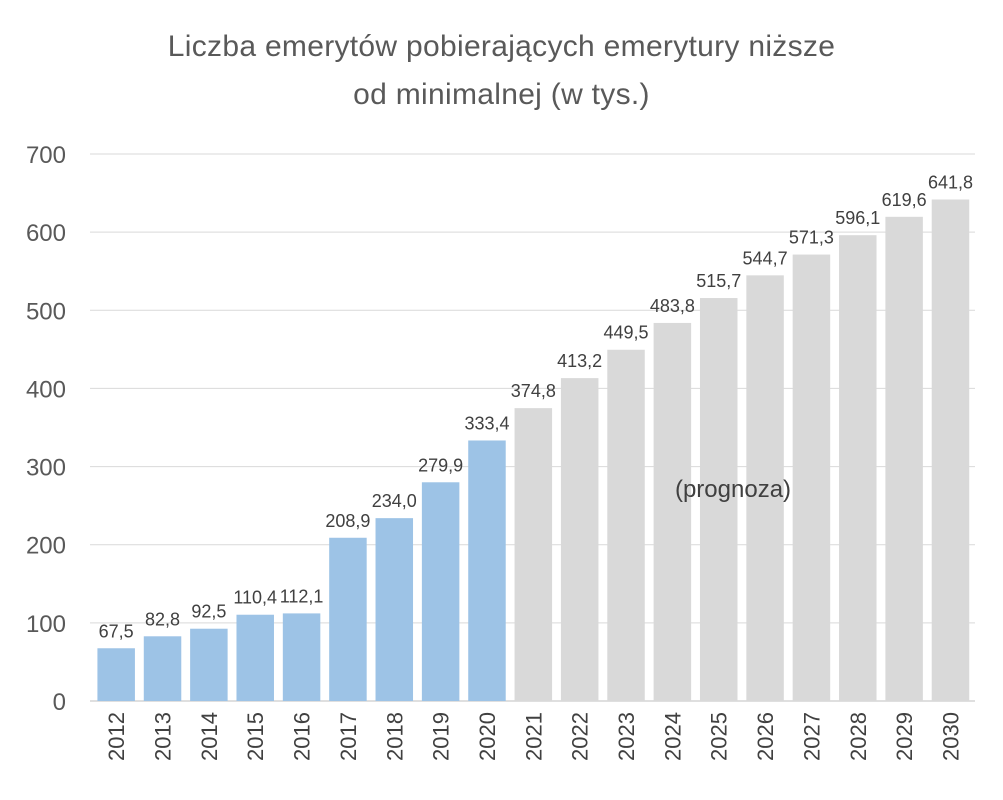 This screenshot has width=1003, height=800. I want to click on y-tick-label: 0, so click(59, 702).